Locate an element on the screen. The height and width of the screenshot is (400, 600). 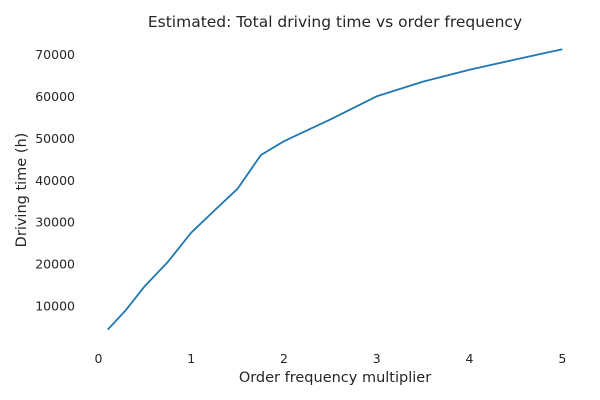
y-axis: 10000 20000 30000 40000 50000 60000 70000 is located at coordinates (55, 180).